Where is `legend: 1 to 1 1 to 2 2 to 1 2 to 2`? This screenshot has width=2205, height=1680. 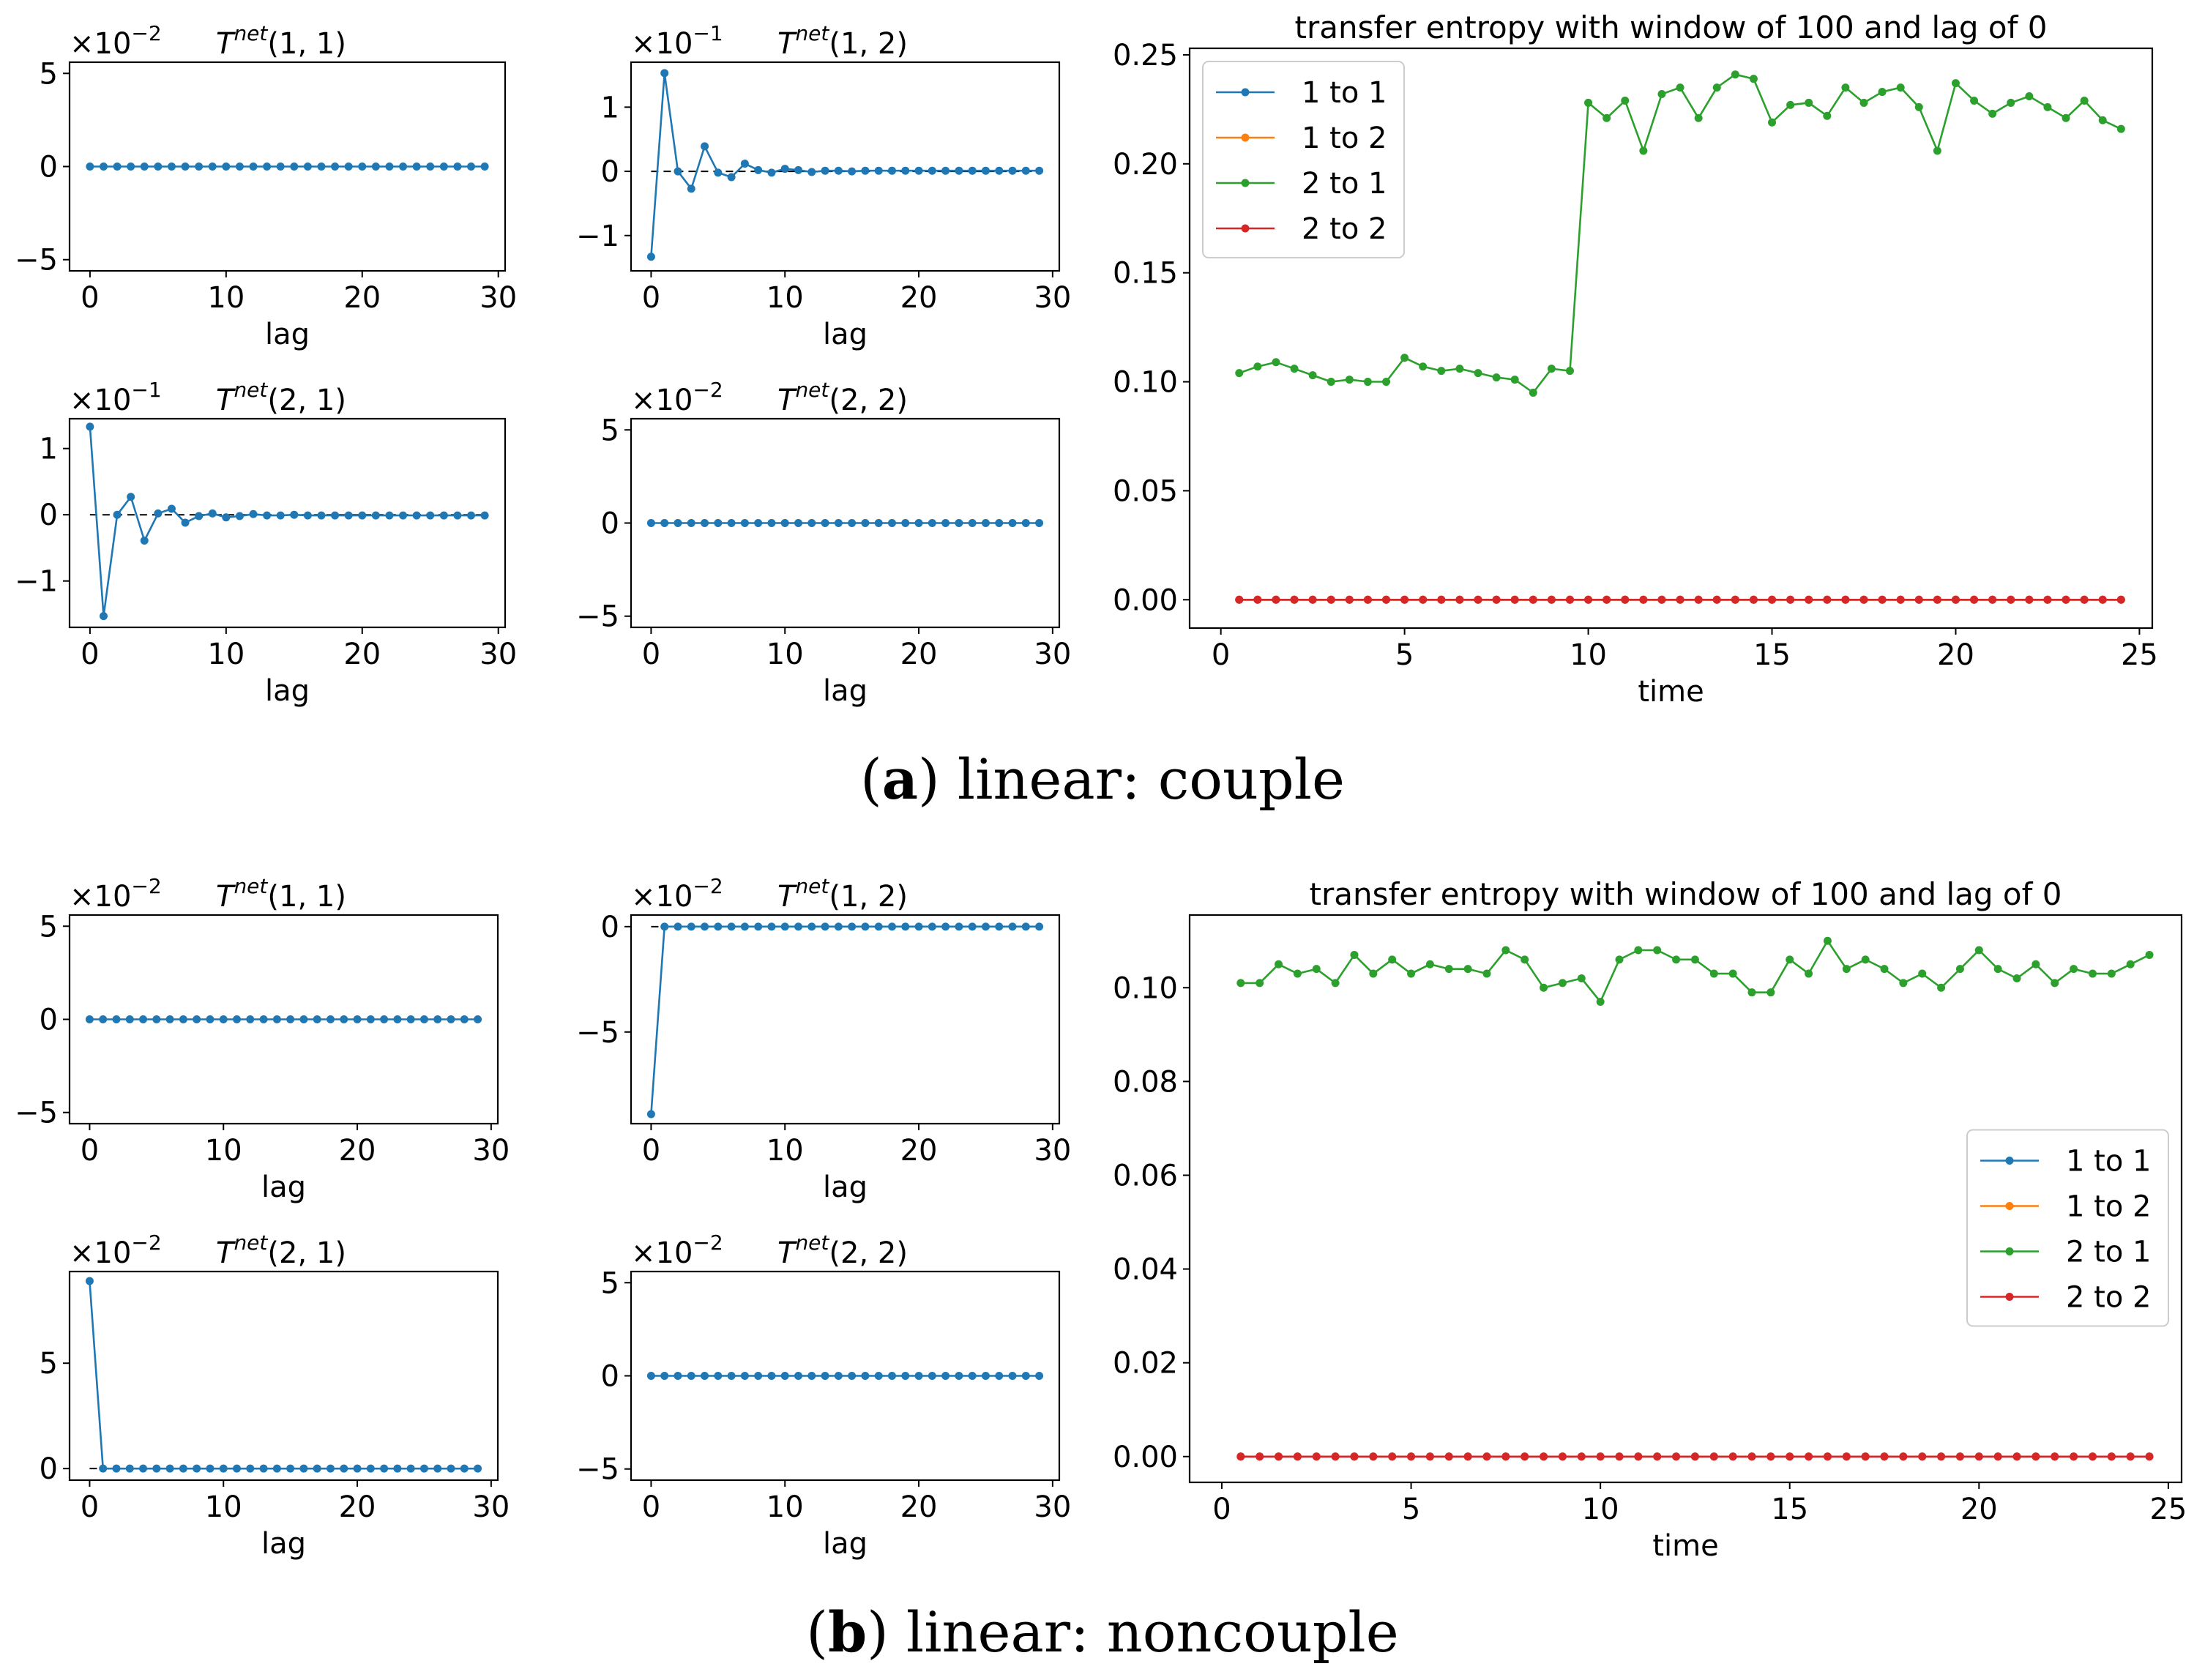
legend: 1 to 1 1 to 2 2 to 1 2 to 2 is located at coordinates (1303, 159).